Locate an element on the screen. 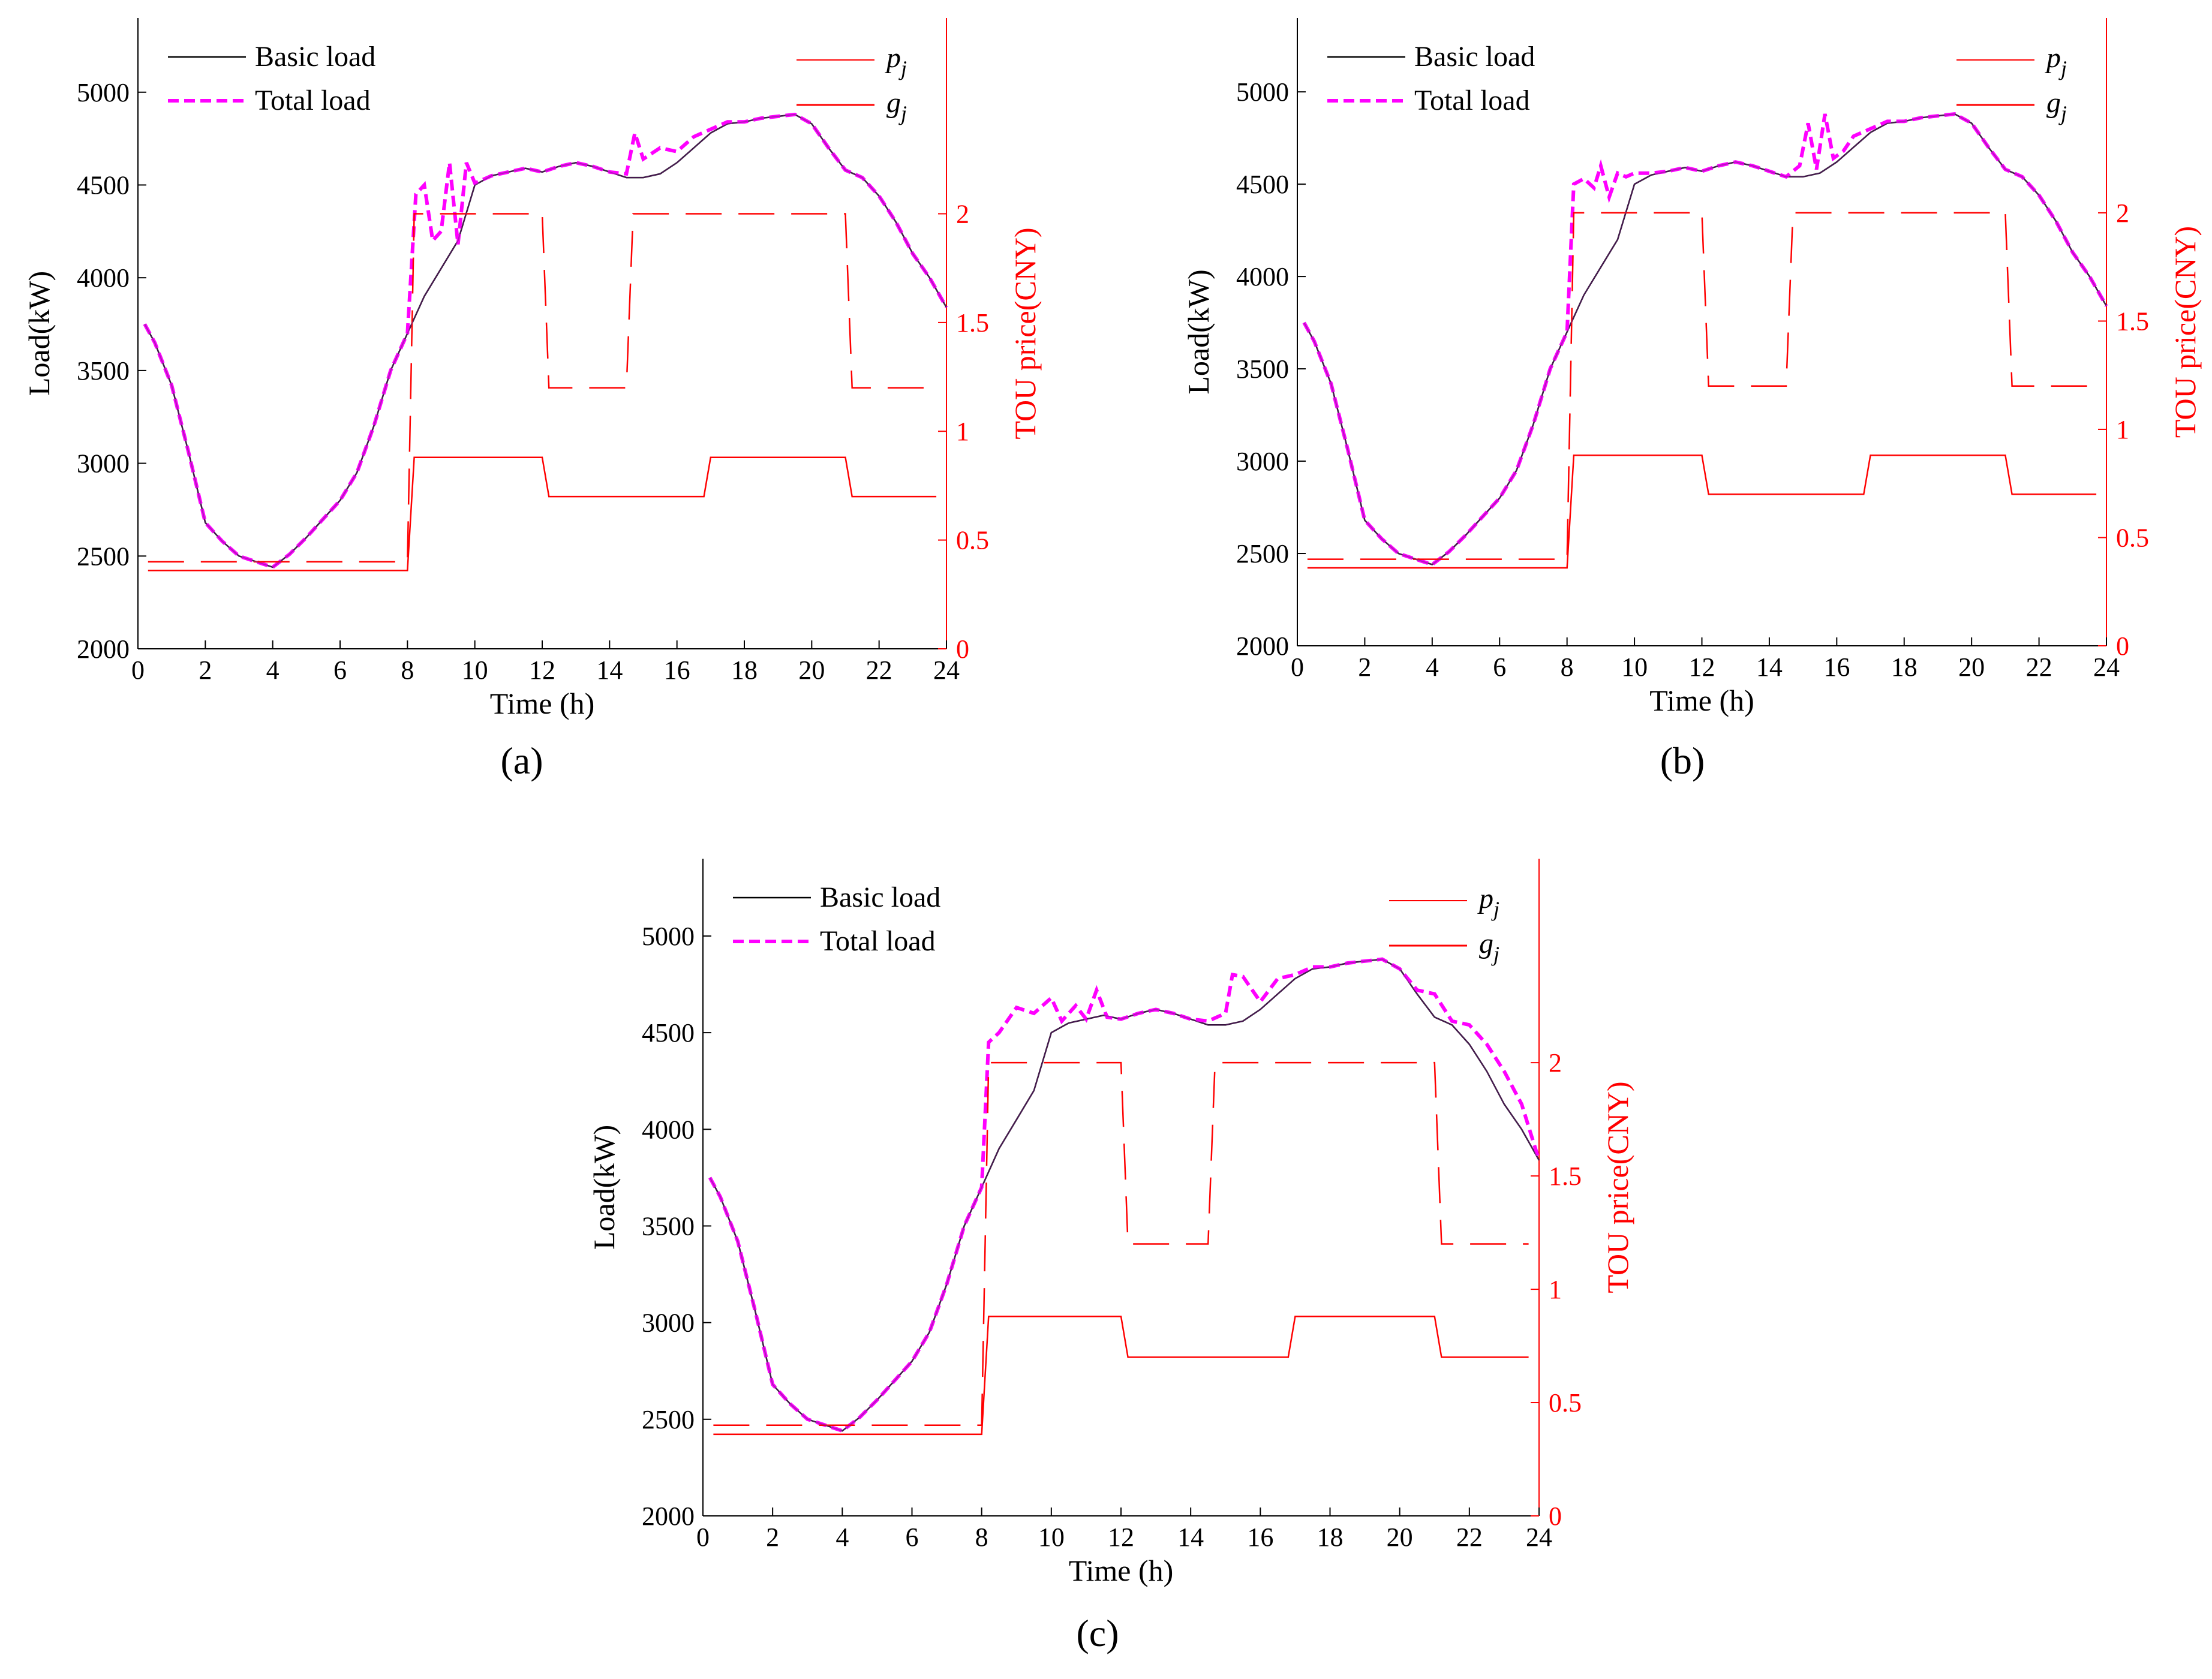 The image size is (2212, 1679). panel-label: (c) is located at coordinates (1097, 1633).